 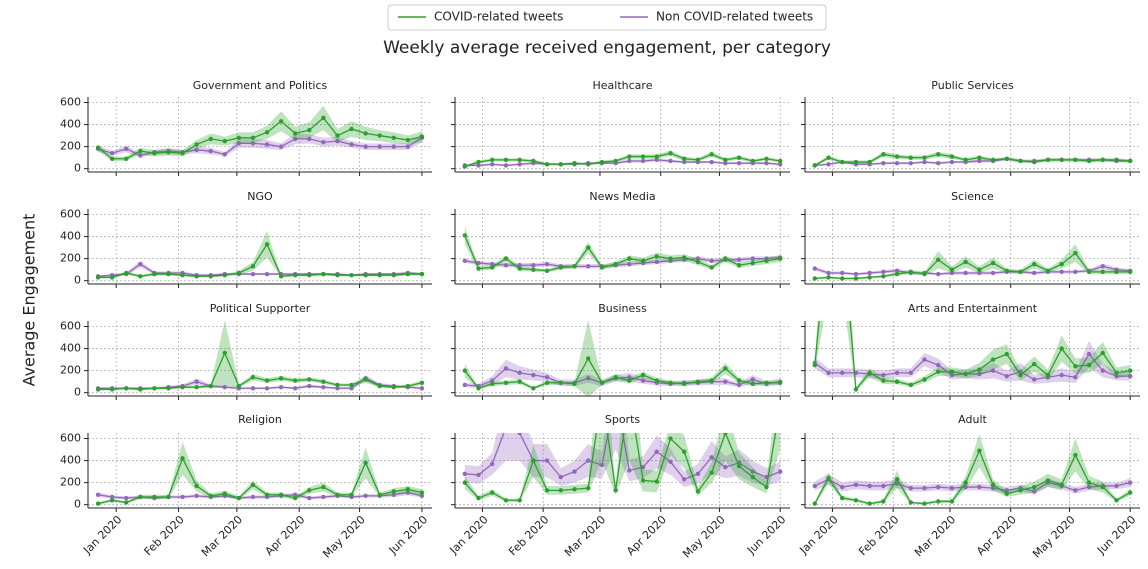 What do you see at coordinates (646, 535) in the screenshot?
I see `x-tick-label: Apr 2020` at bounding box center [646, 535].